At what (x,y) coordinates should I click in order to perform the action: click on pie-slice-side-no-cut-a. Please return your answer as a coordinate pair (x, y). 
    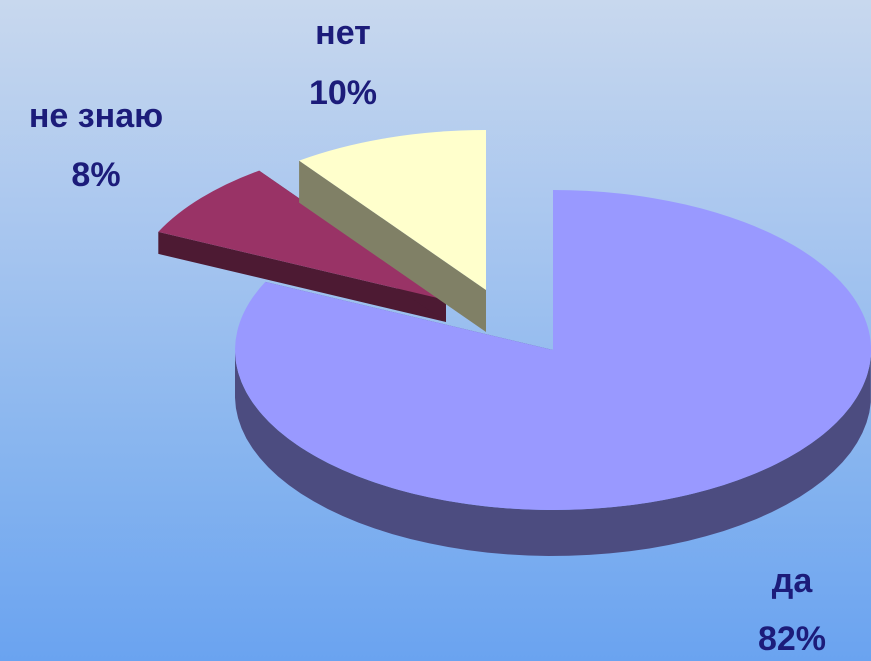
    Looking at the image, I should click on (392, 246).